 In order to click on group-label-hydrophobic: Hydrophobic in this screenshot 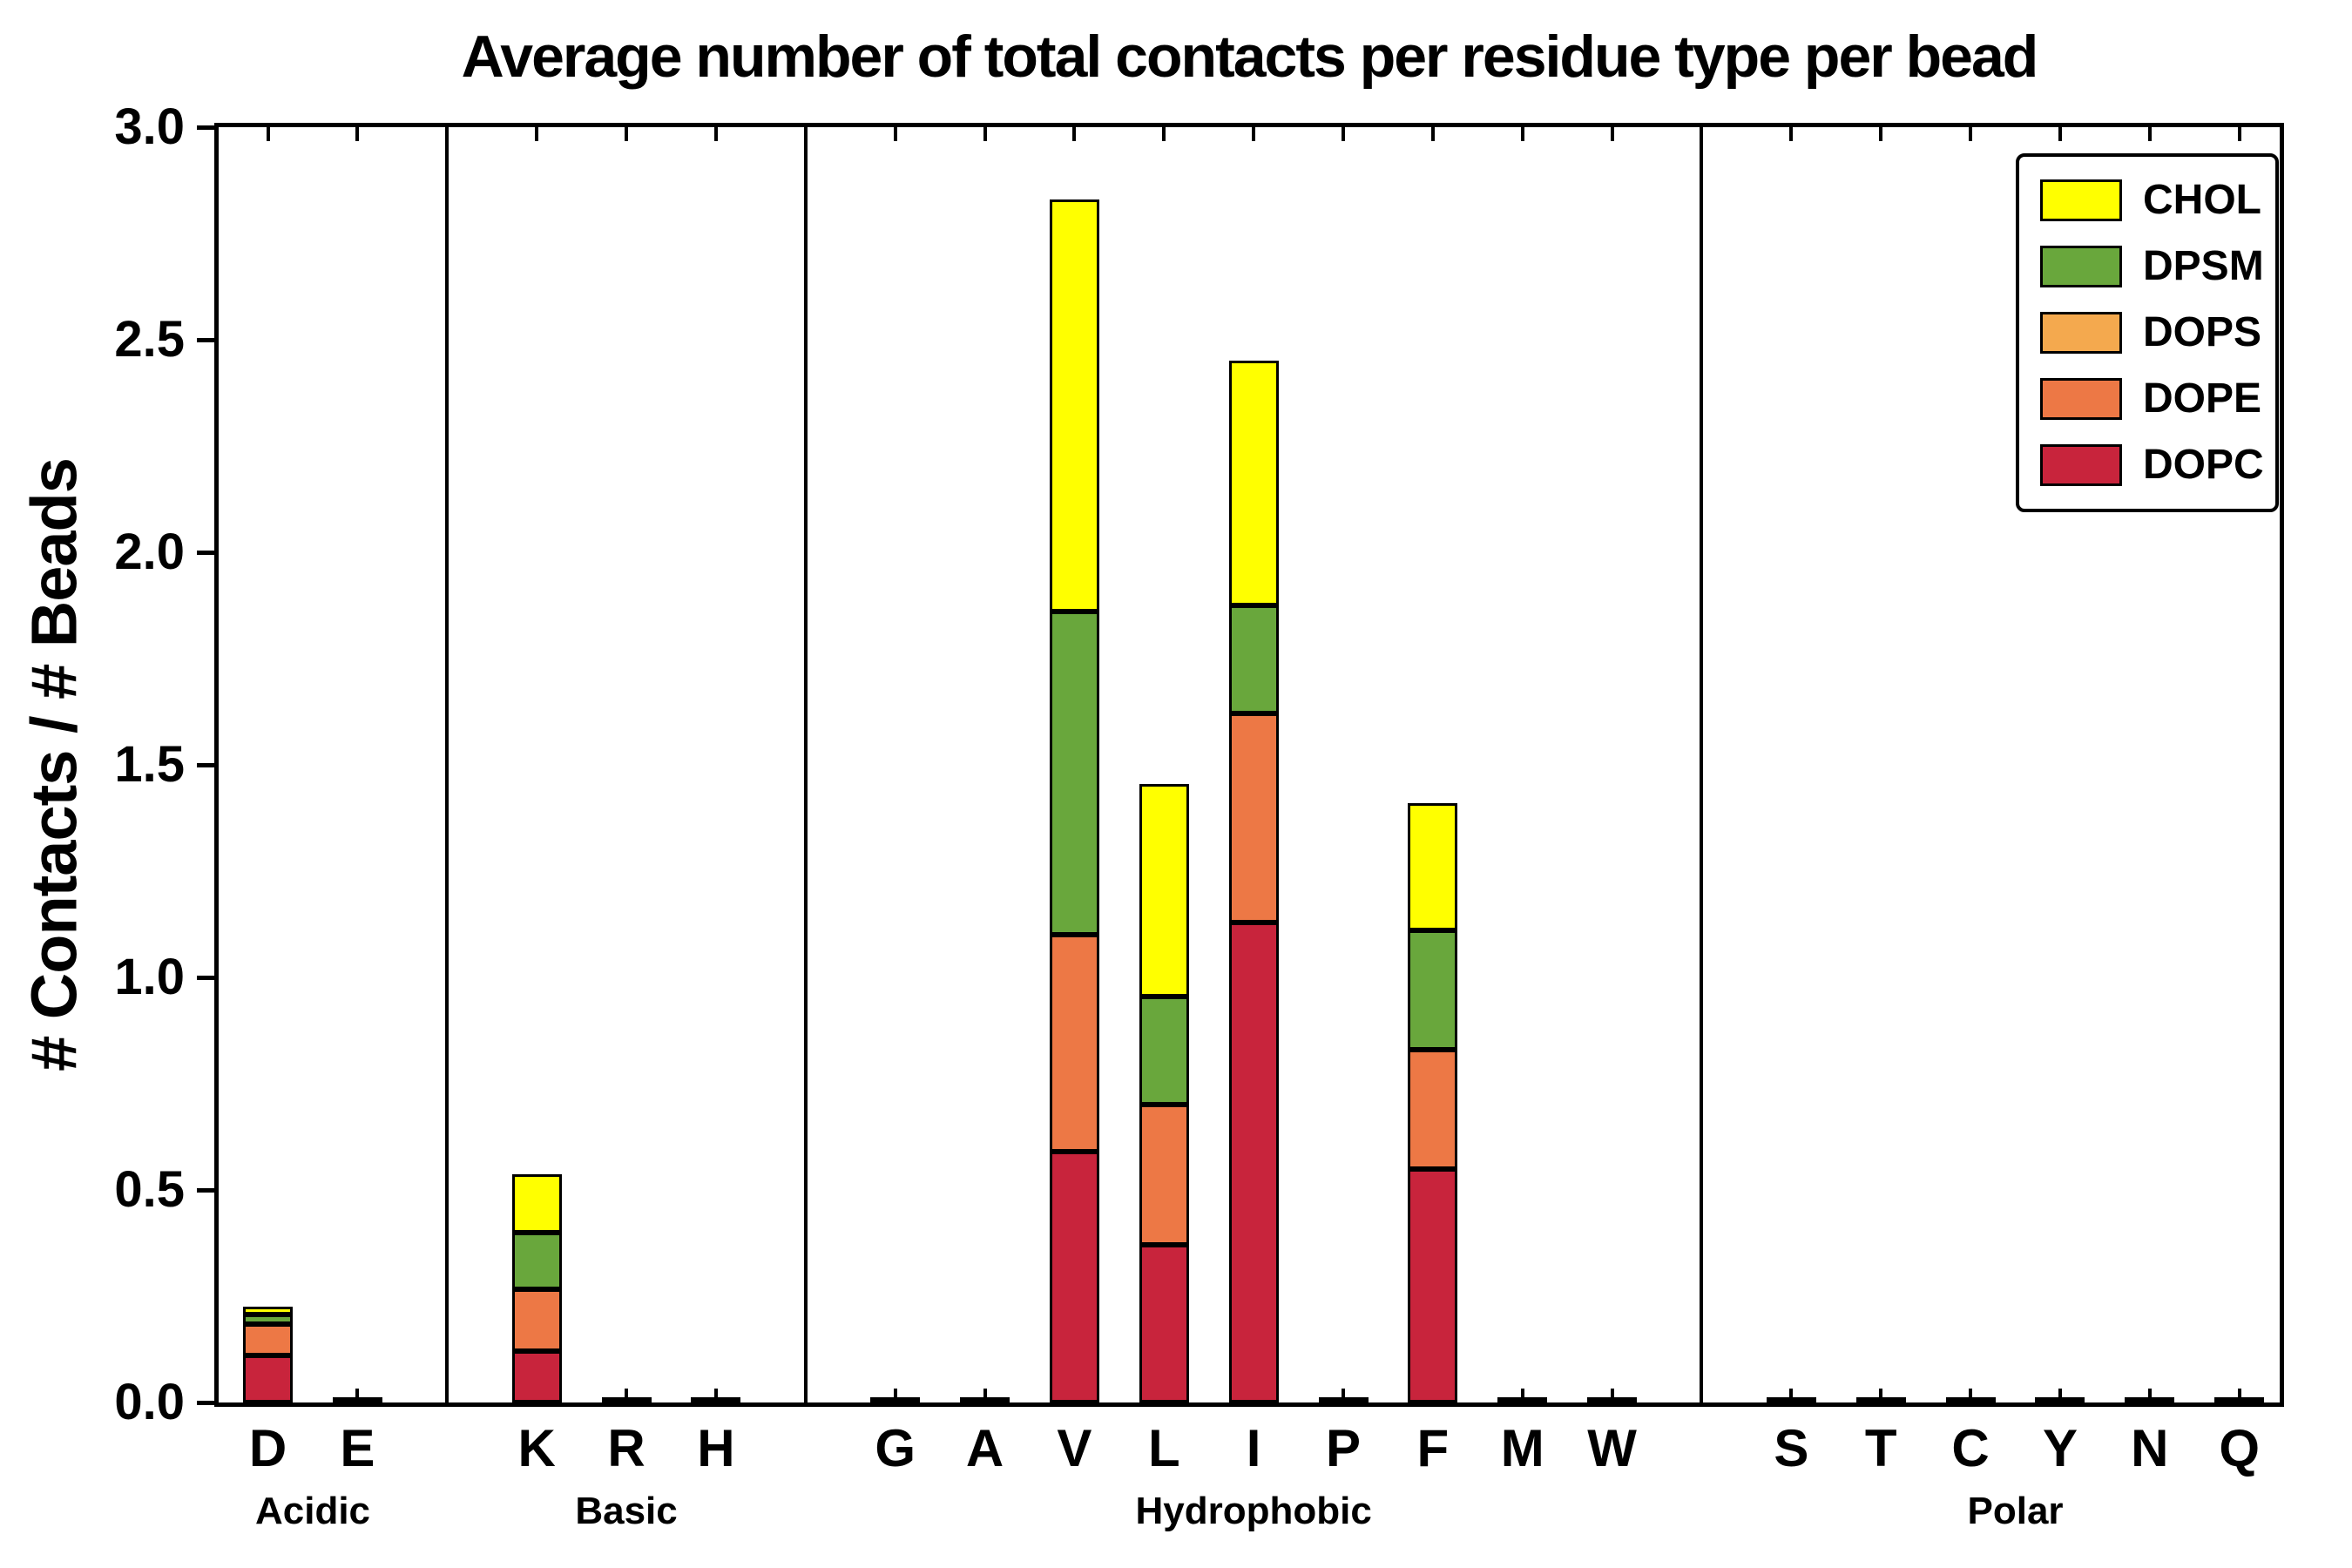, I will do `click(1253, 1511)`.